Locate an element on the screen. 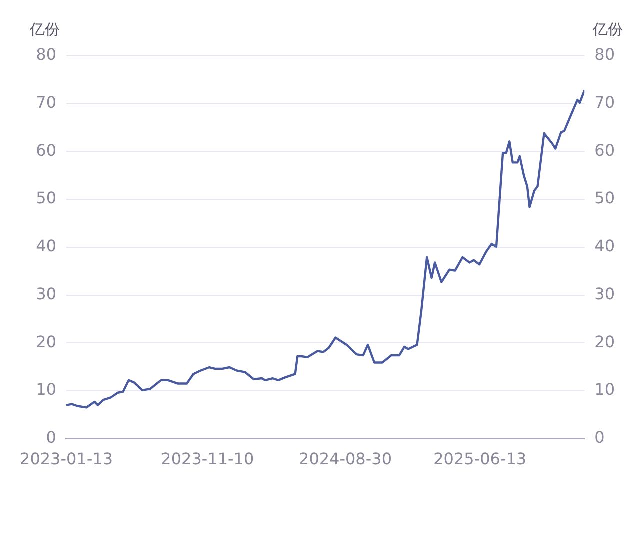 This screenshot has height=546, width=637. y2-tick-label: 20 is located at coordinates (604, 342).